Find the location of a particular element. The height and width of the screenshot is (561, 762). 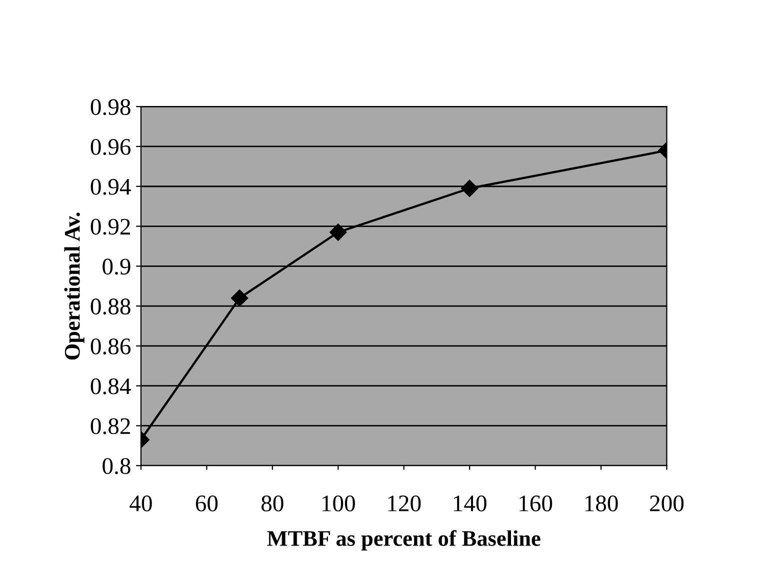

x-tick-label: 100 is located at coordinates (338, 503).